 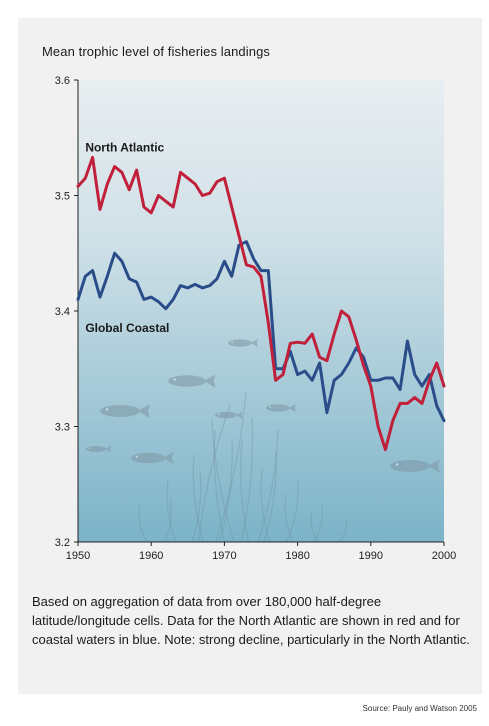 I want to click on series-labels: North Atlantic Global Coastal, so click(x=127, y=238).